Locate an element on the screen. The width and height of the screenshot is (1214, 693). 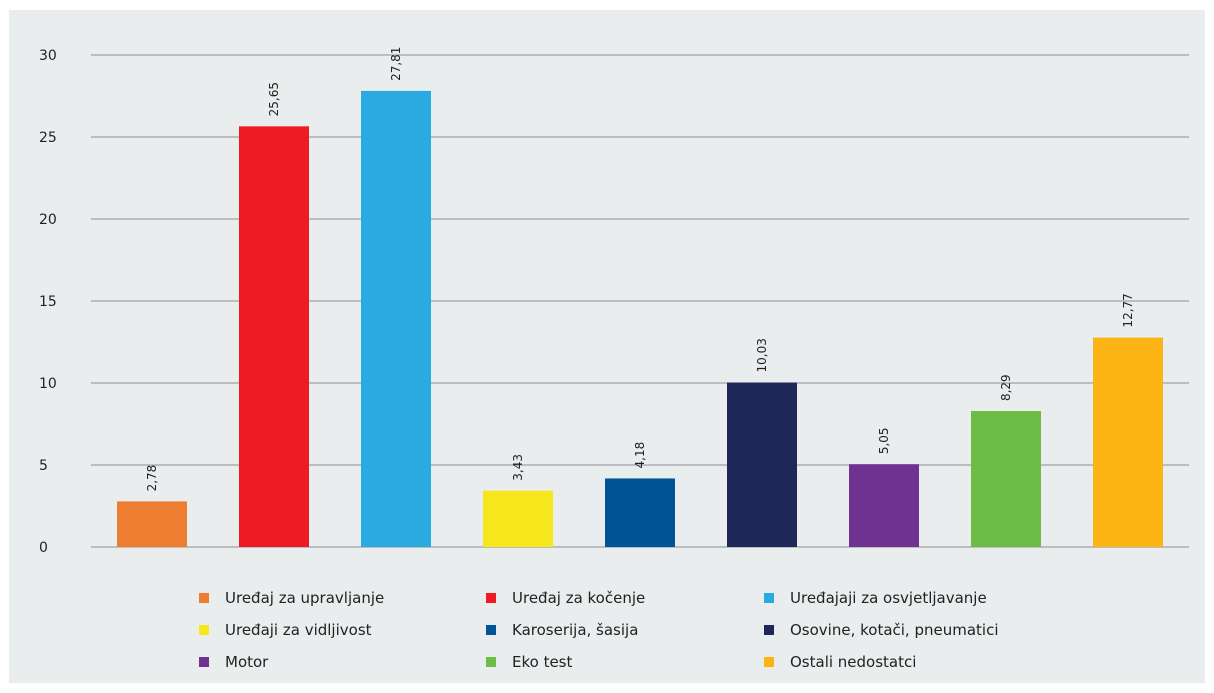
legend-item: Uređaj za upravljanje is located at coordinates (342, 598).